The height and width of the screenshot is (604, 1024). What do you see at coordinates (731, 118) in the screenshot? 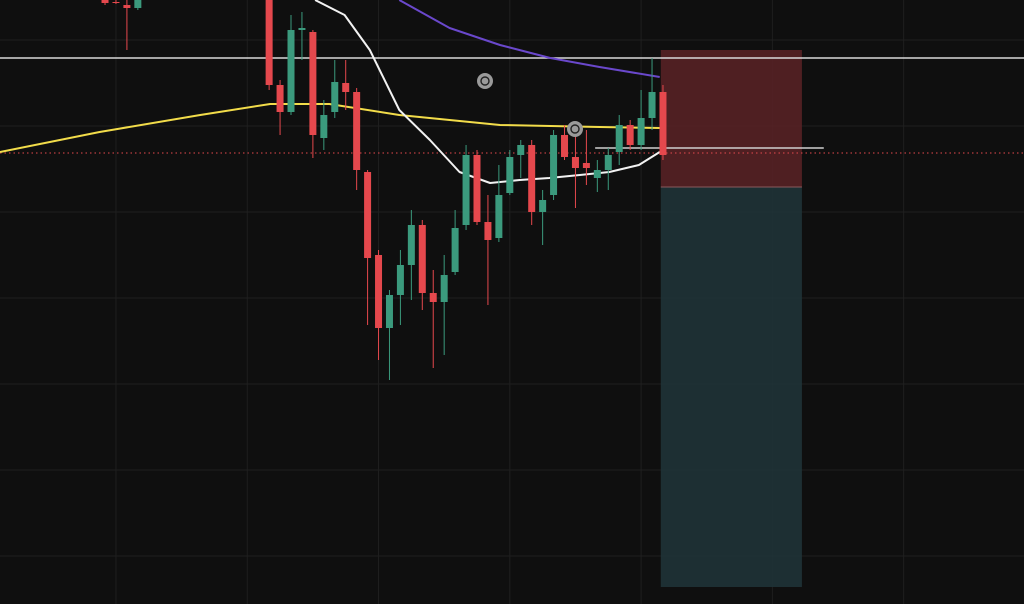
I see `stop-zone` at bounding box center [731, 118].